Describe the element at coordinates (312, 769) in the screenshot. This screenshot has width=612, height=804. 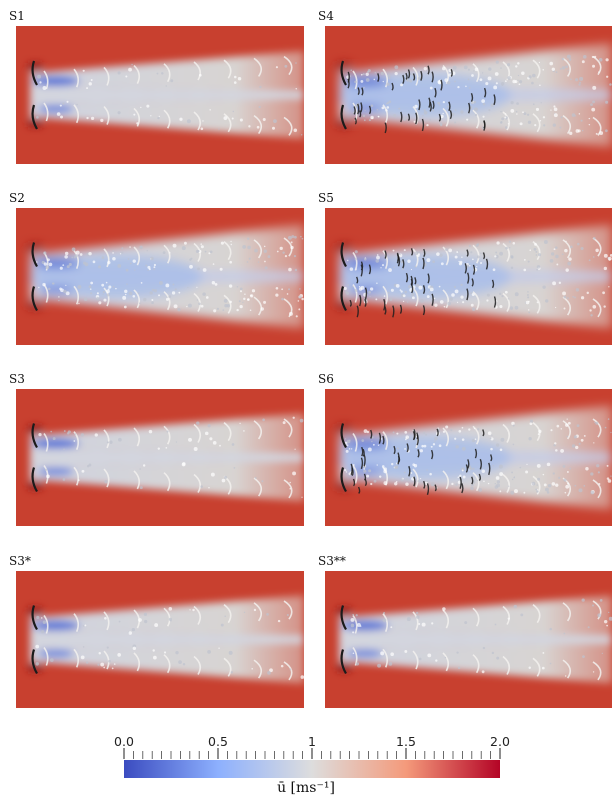
I see `colorbar-gradient` at that location.